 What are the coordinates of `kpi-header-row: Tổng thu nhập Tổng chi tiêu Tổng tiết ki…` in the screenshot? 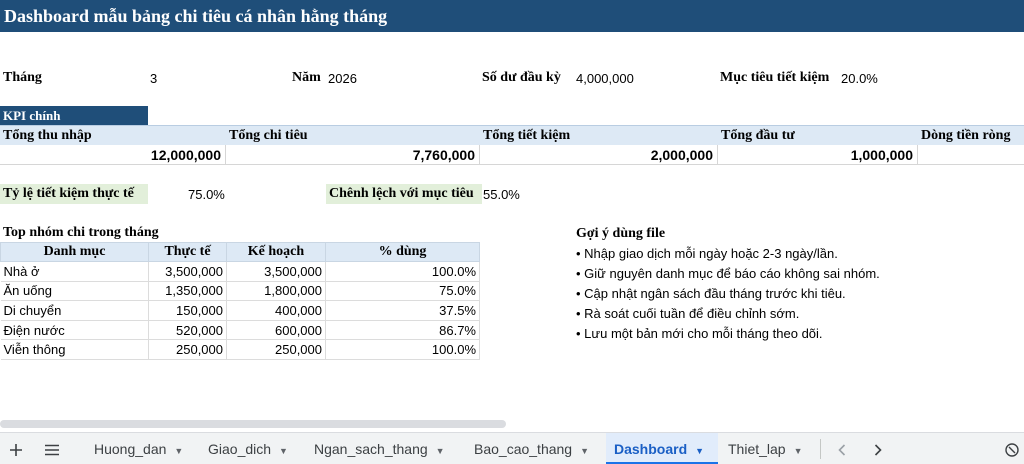 It's located at (512, 135).